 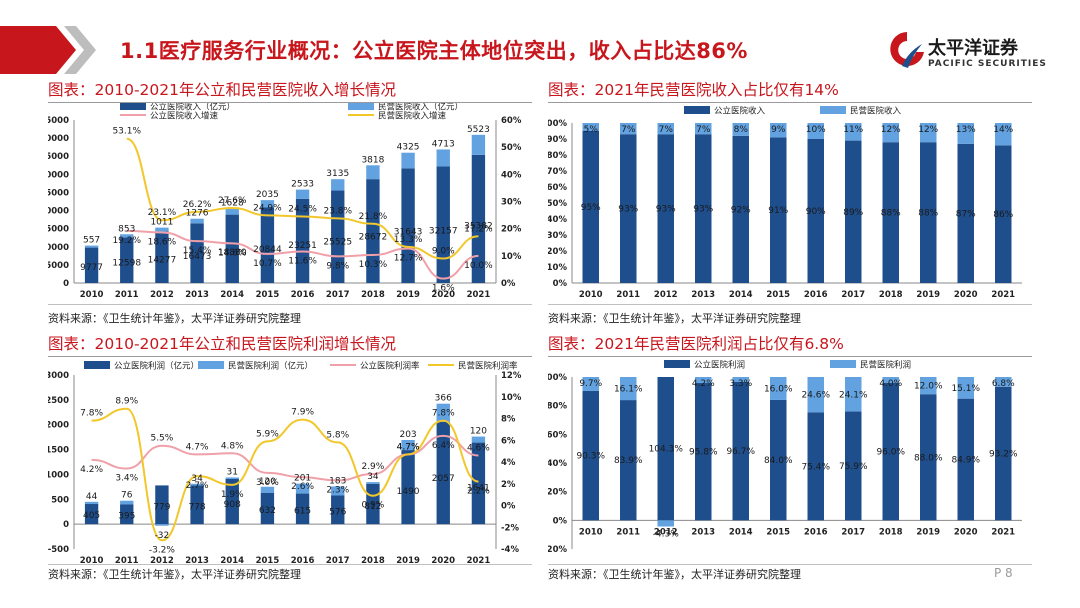 I want to click on private-share-label: -4.3%, so click(x=666, y=534).